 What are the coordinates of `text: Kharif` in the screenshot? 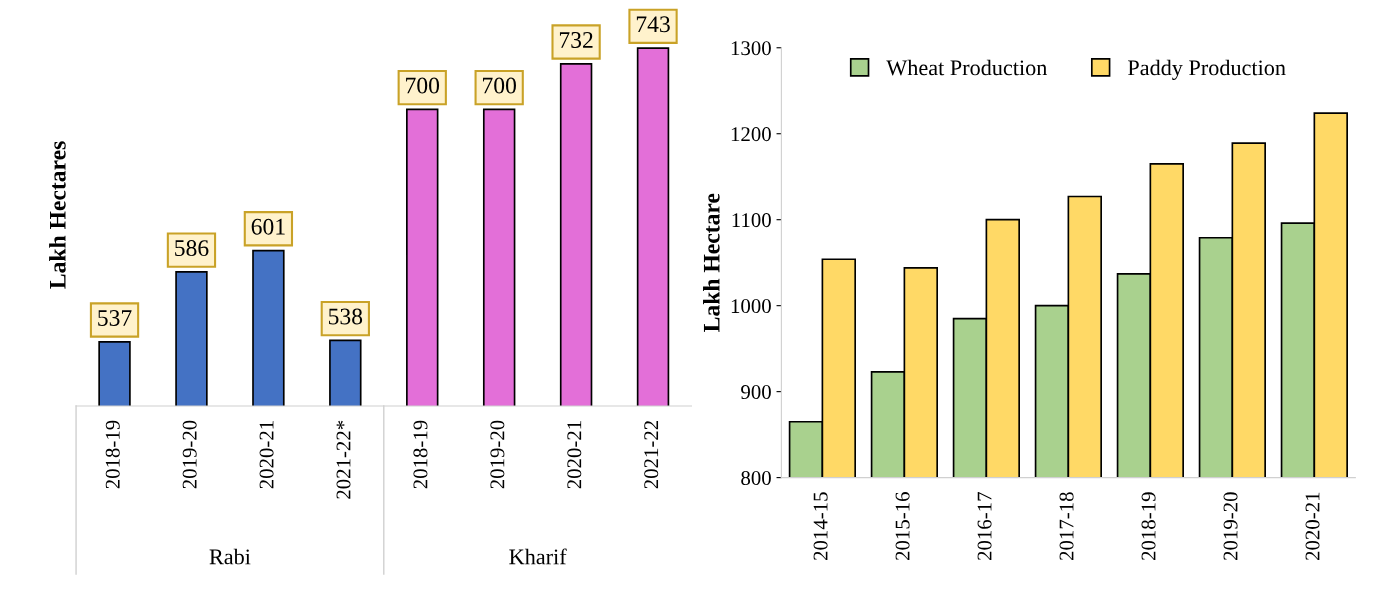 It's located at (538, 556).